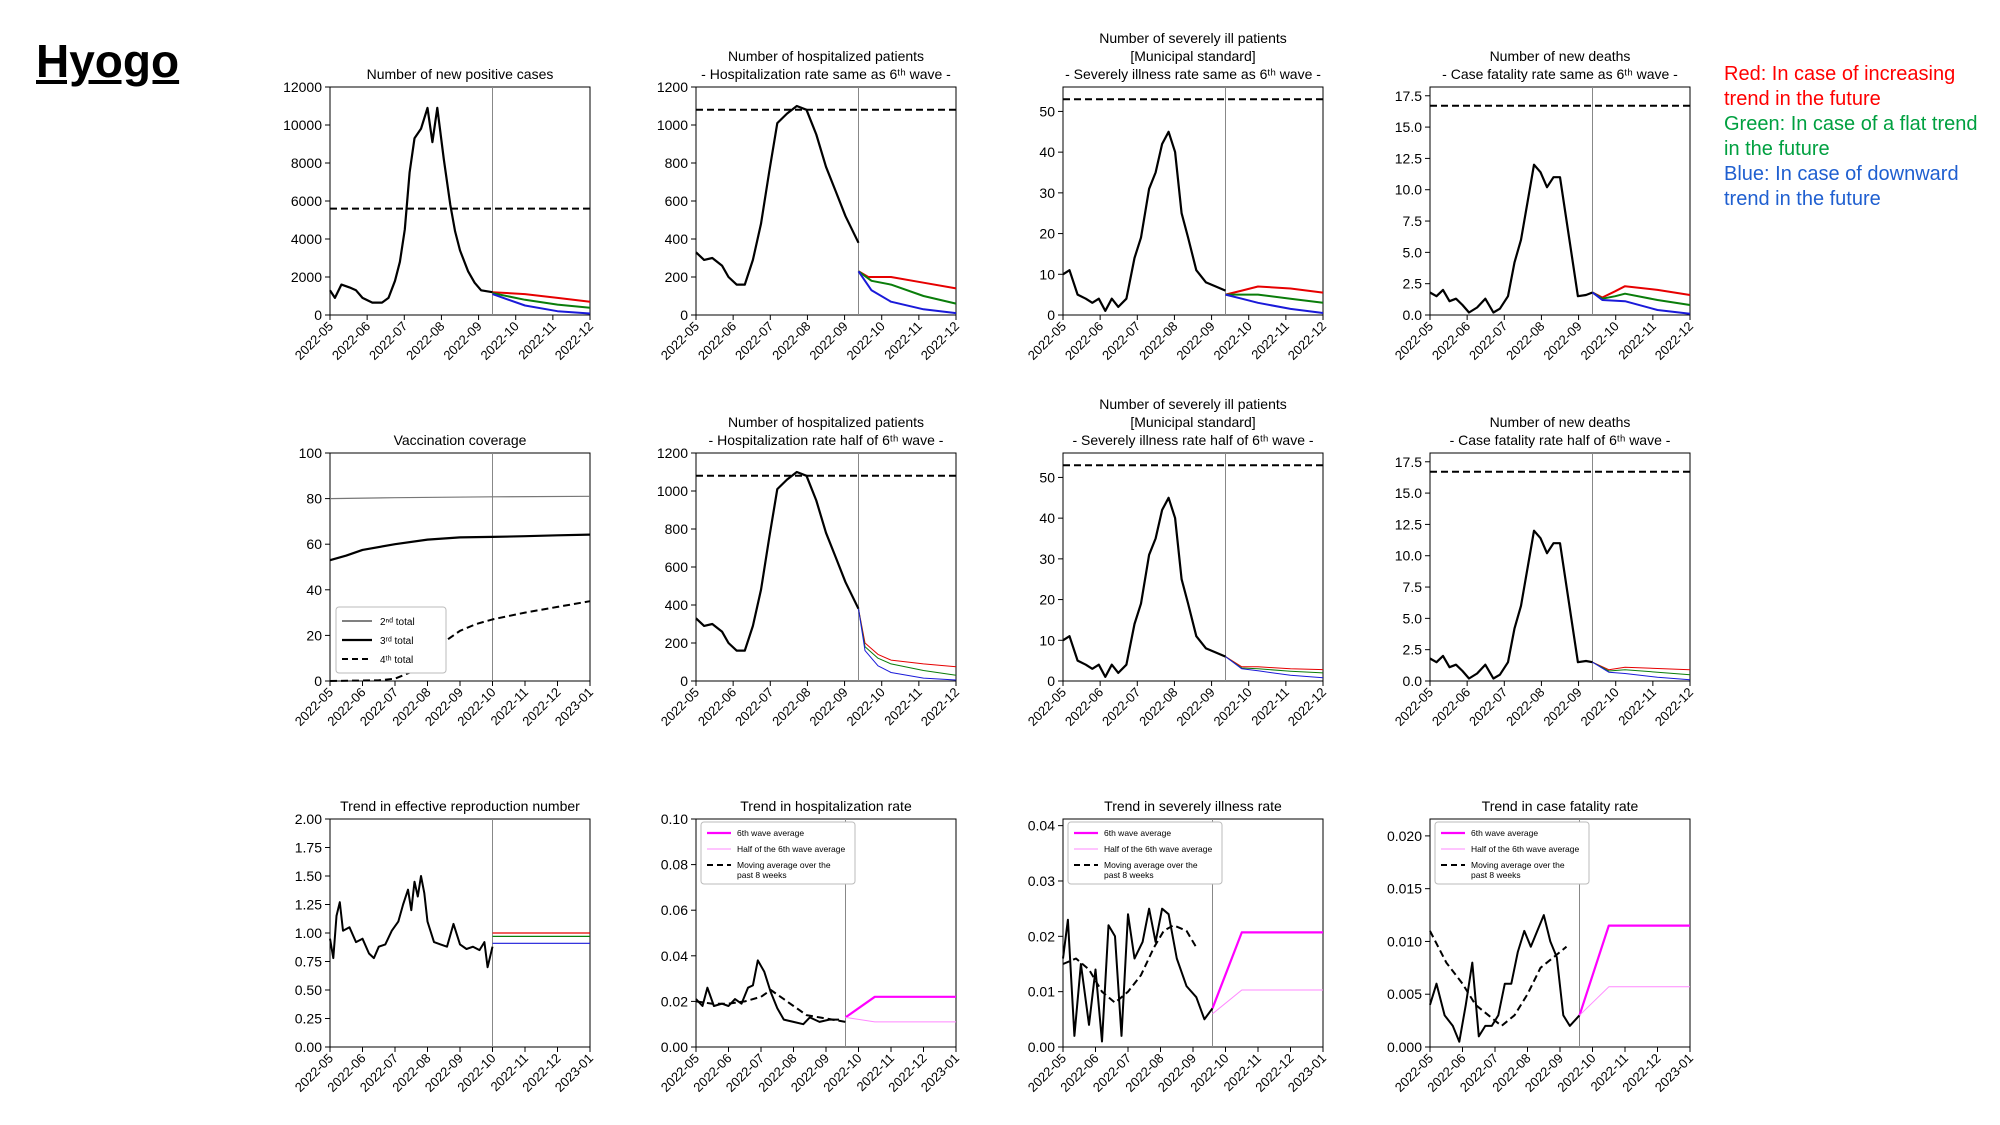 The image size is (2000, 1125). I want to click on y-tick-label: 40, so click(1047, 152).